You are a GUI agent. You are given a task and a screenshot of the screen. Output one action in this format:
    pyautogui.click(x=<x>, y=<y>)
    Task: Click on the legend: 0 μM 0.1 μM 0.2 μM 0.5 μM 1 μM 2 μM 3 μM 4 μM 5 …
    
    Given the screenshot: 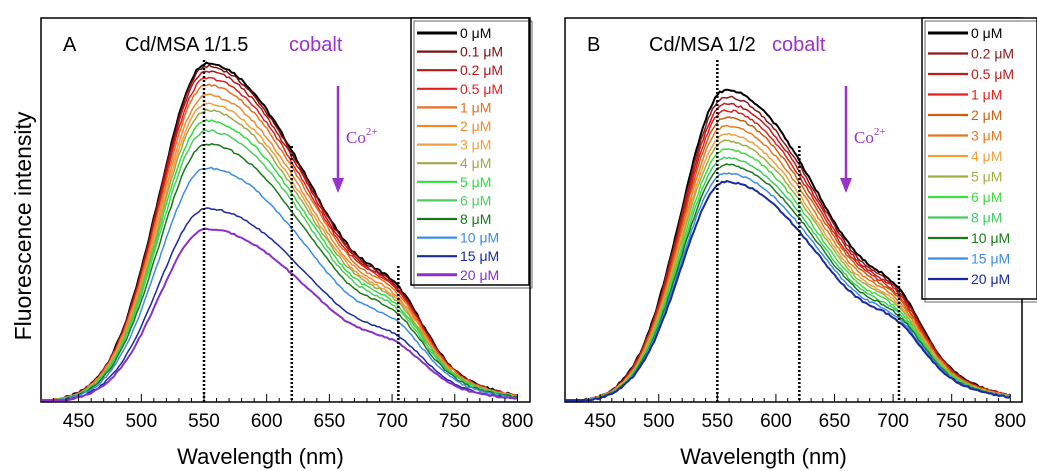 What is the action you would take?
    pyautogui.click(x=471, y=153)
    